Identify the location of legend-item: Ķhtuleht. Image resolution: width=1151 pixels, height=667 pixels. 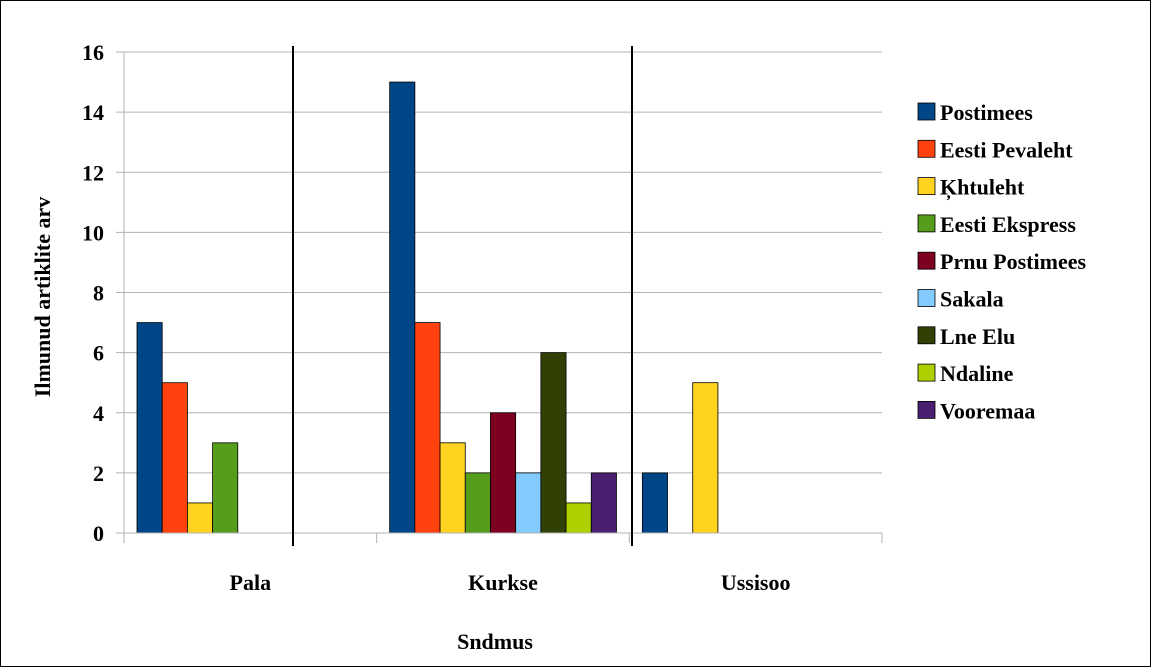
(971, 188).